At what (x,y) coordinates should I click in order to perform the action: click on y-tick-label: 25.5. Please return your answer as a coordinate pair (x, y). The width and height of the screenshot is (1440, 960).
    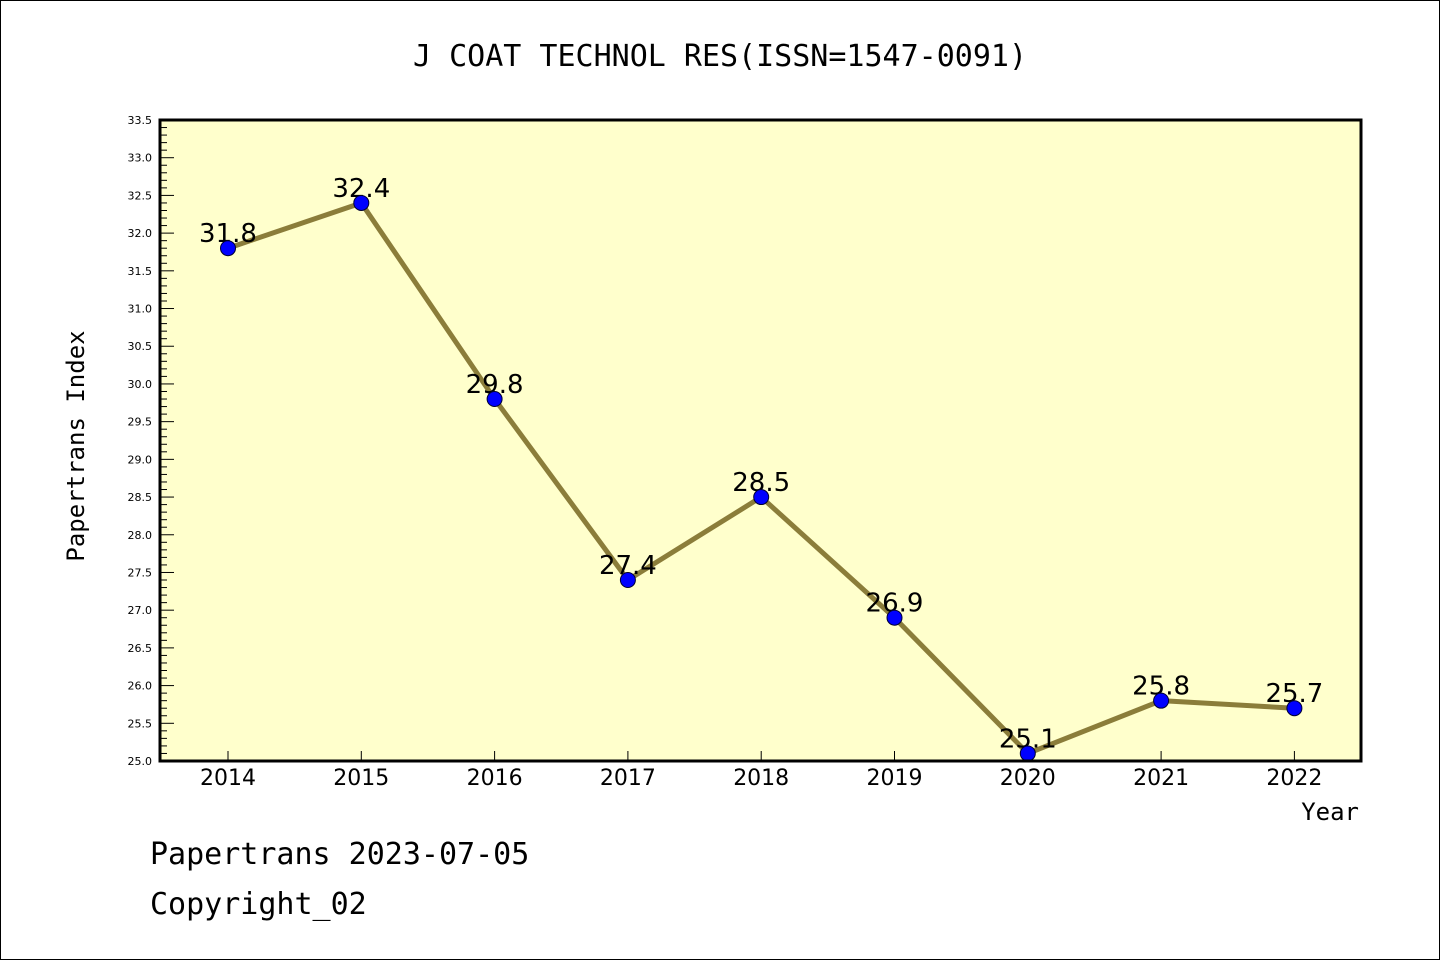
    Looking at the image, I should click on (140, 723).